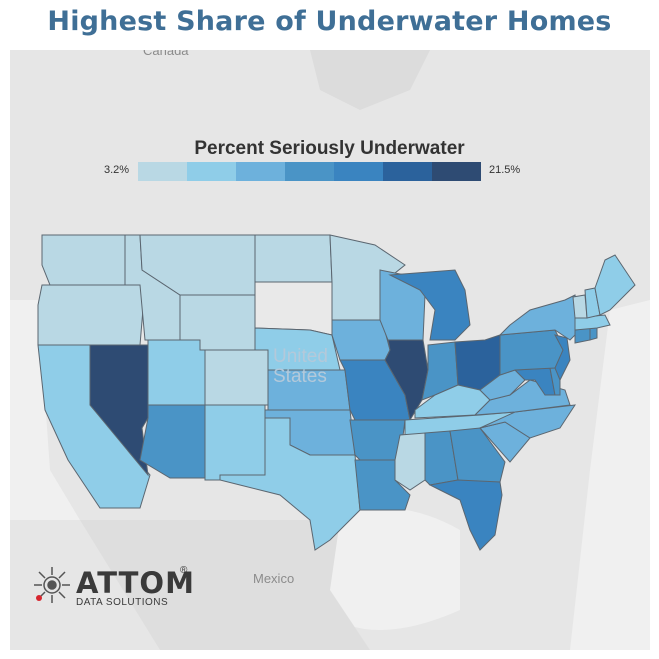  Describe the element at coordinates (236, 377) in the screenshot. I see `state-colorado: Colorado` at that location.